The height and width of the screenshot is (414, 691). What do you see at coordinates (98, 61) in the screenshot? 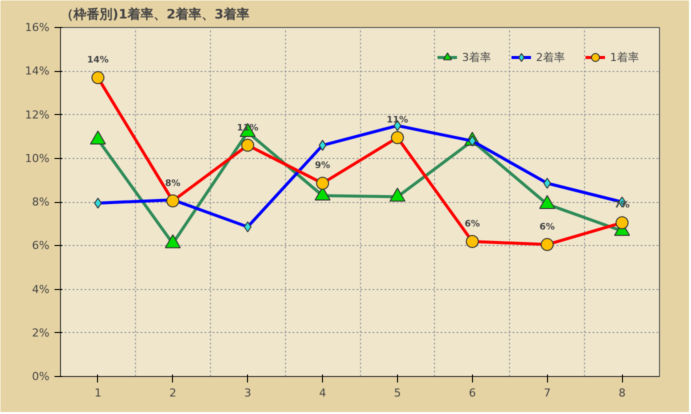
I see `data-label: 14%` at bounding box center [98, 61].